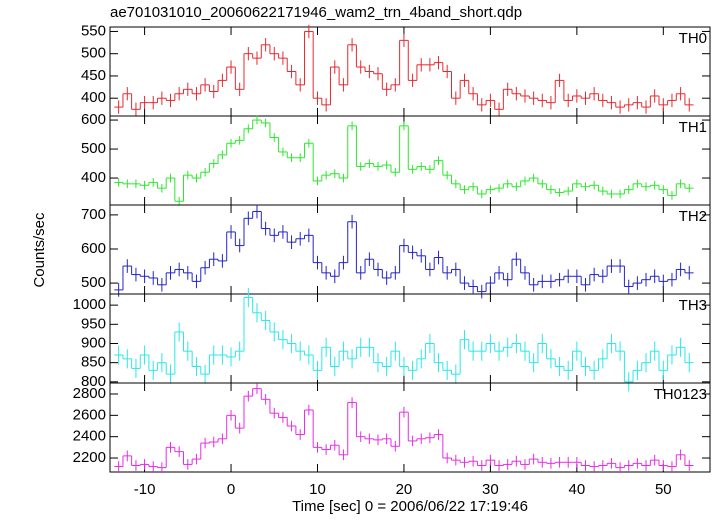 The height and width of the screenshot is (521, 717). I want to click on y-tick-label: 2400, so click(89, 436).